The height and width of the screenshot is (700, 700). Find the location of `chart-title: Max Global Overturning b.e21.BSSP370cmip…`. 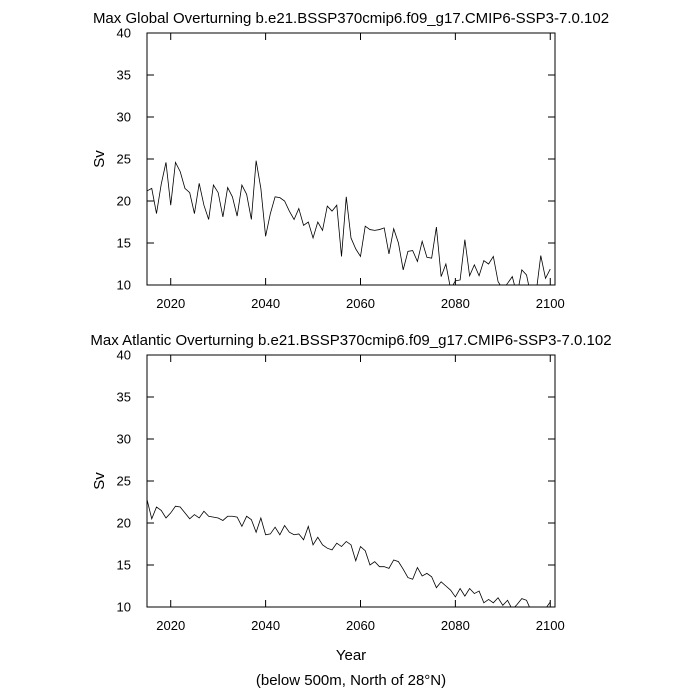

chart-title: Max Global Overturning b.e21.BSSP370cmip… is located at coordinates (351, 18).